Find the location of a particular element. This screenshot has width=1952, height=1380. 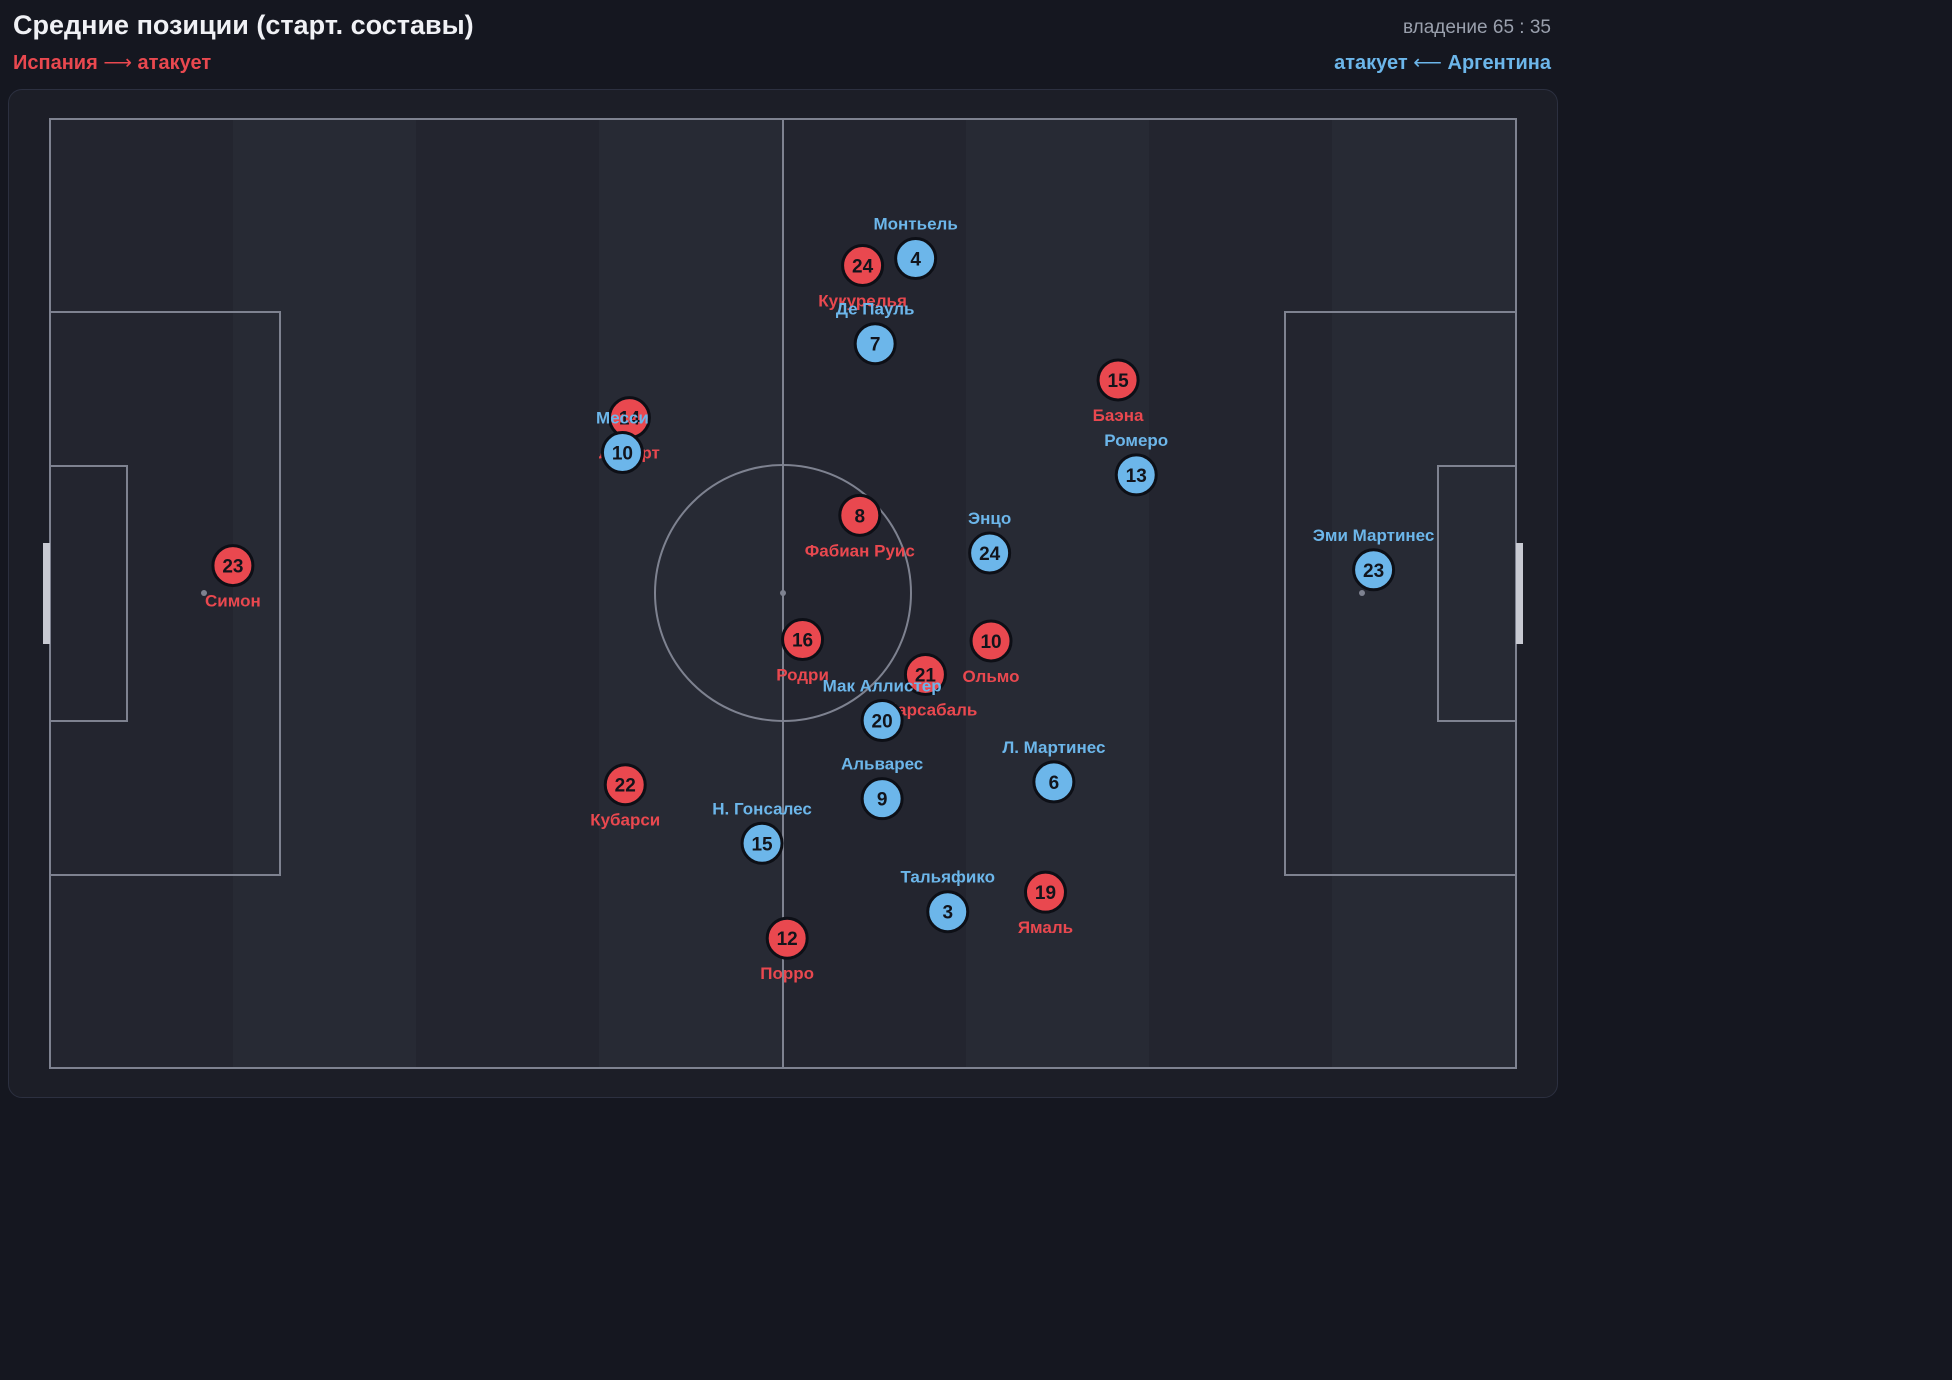

home-player-marker: 15 Баэна is located at coordinates (1118, 391).